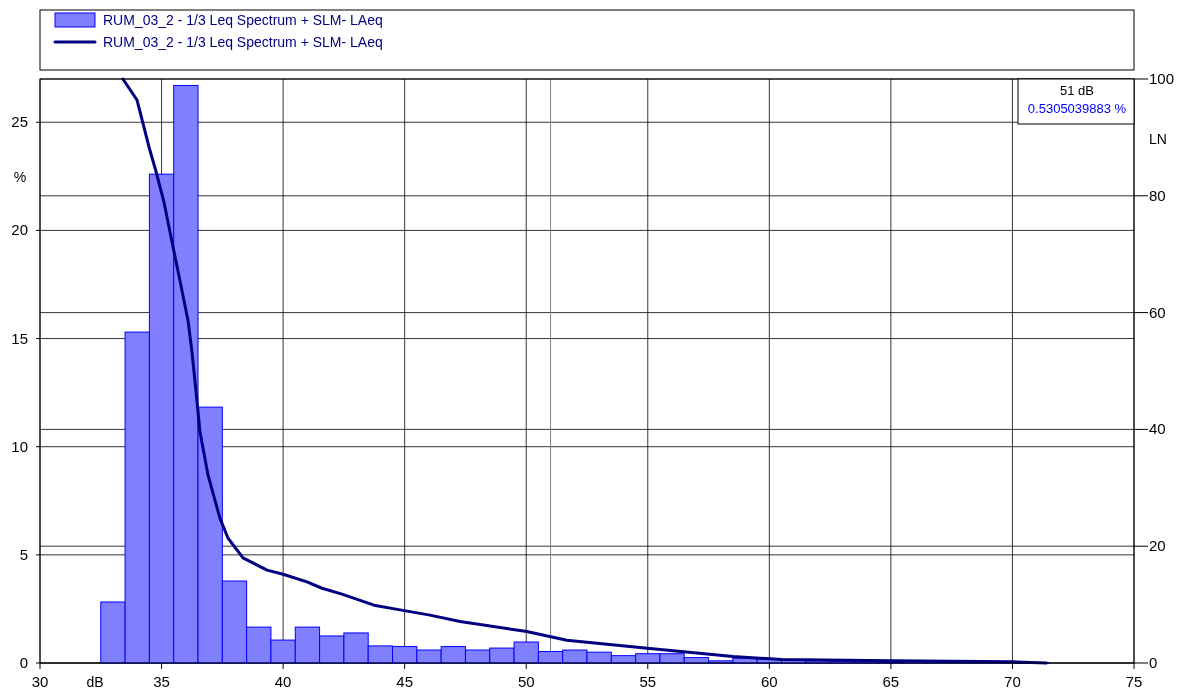 The width and height of the screenshot is (1182, 697). Describe the element at coordinates (161, 681) in the screenshot. I see `x-tick-label: 35` at that location.